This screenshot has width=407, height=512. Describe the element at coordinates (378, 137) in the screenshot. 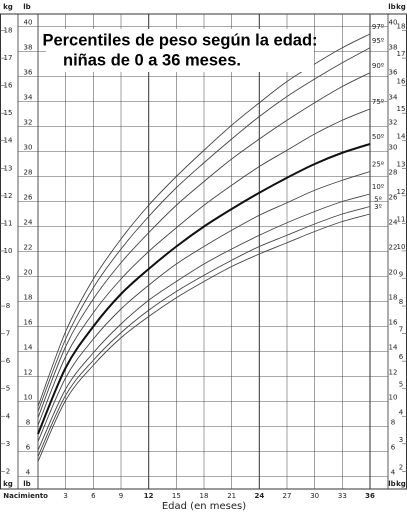

I see `curve-label: 50º` at that location.